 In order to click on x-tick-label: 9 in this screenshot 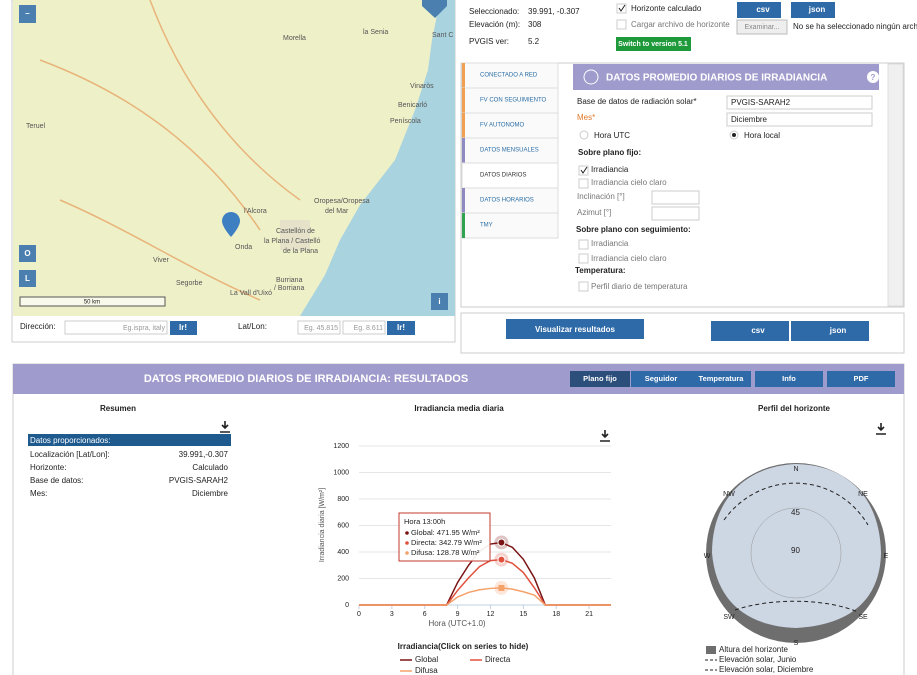, I will do `click(458, 614)`.